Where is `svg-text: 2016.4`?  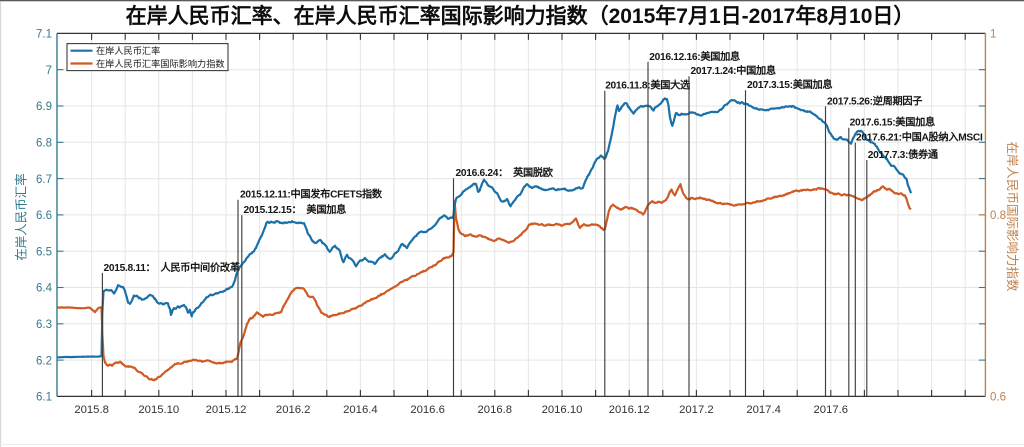 svg-text: 2016.4 is located at coordinates (360, 410).